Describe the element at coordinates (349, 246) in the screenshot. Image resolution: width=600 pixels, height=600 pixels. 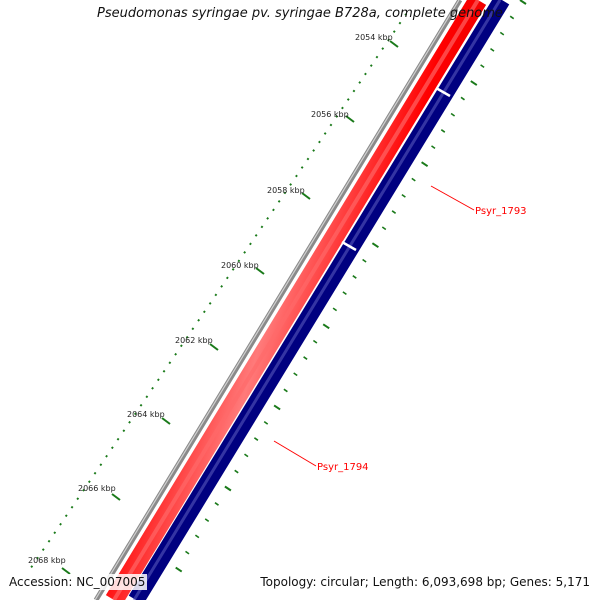
I see `gene-boundary-mid` at that location.